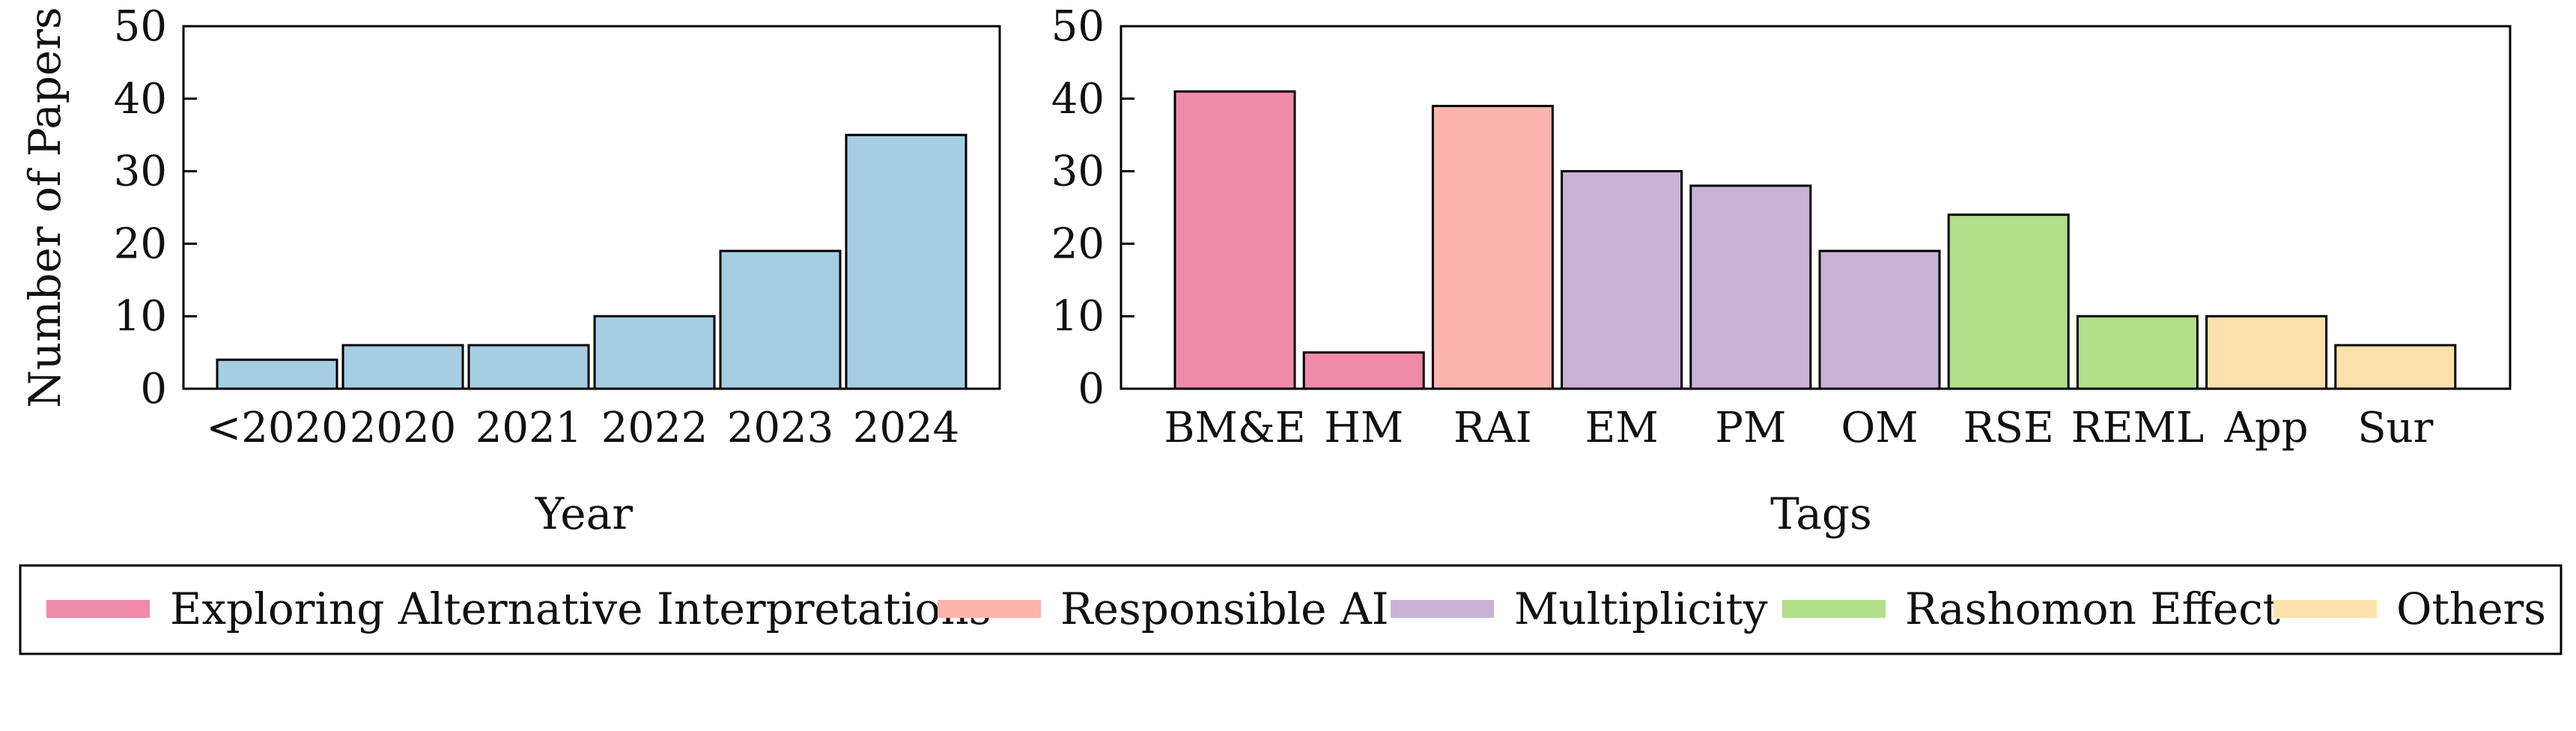  Describe the element at coordinates (654, 428) in the screenshot. I see `year-x-tick-label: 2022` at that location.